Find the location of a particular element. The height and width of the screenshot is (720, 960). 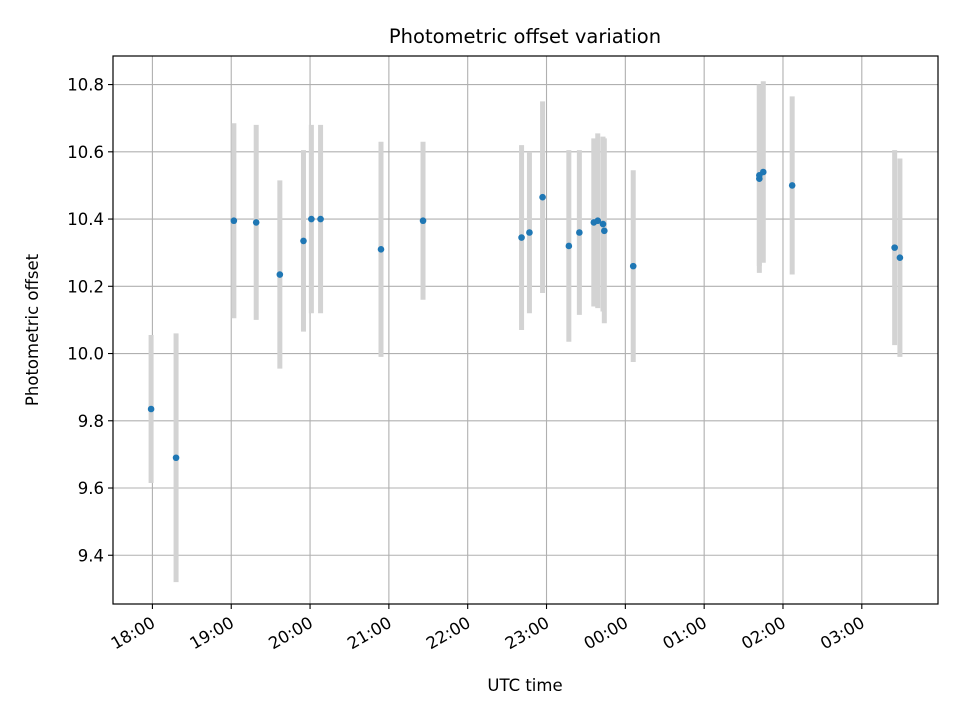

x-tick-label: 18:00 is located at coordinates (133, 633).